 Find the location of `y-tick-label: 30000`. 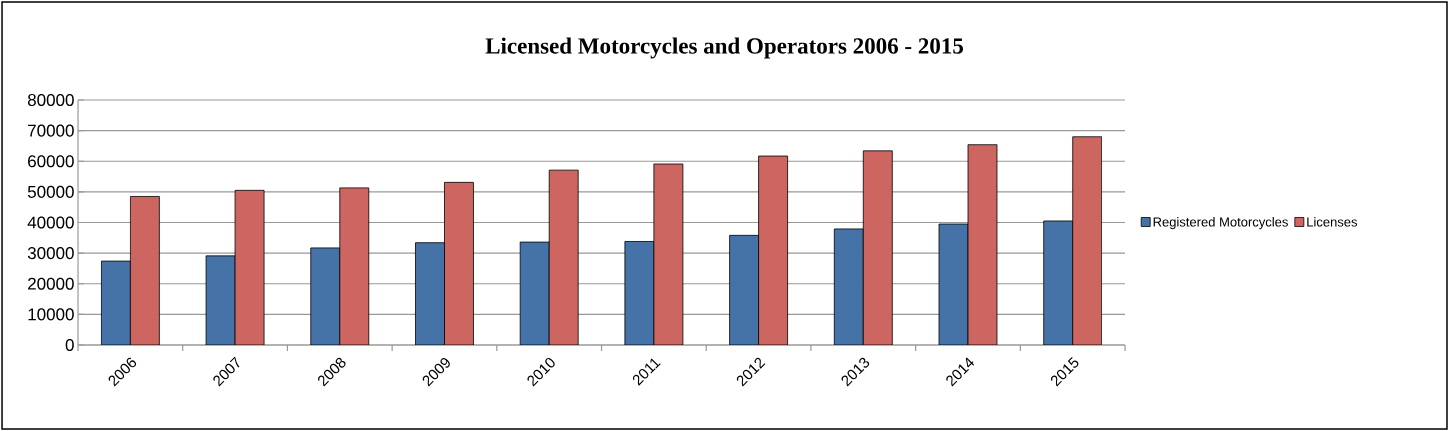

y-tick-label: 30000 is located at coordinates (50, 253).